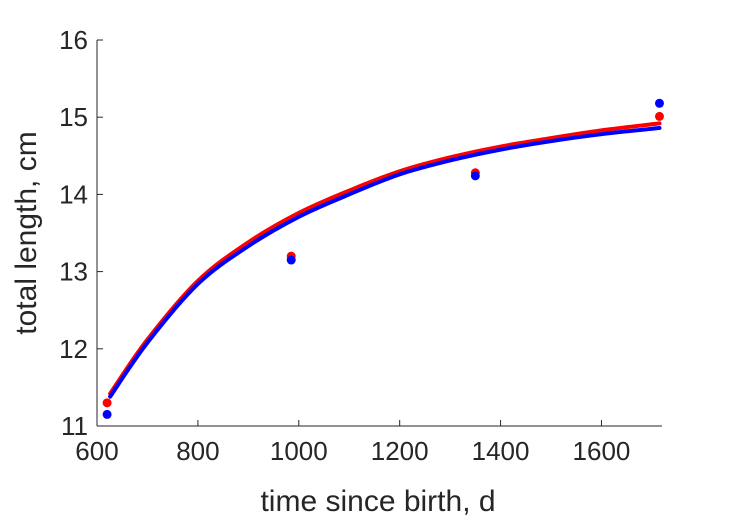 The image size is (729, 521). Describe the element at coordinates (400, 451) in the screenshot. I see `x-tick-label: 1200` at that location.